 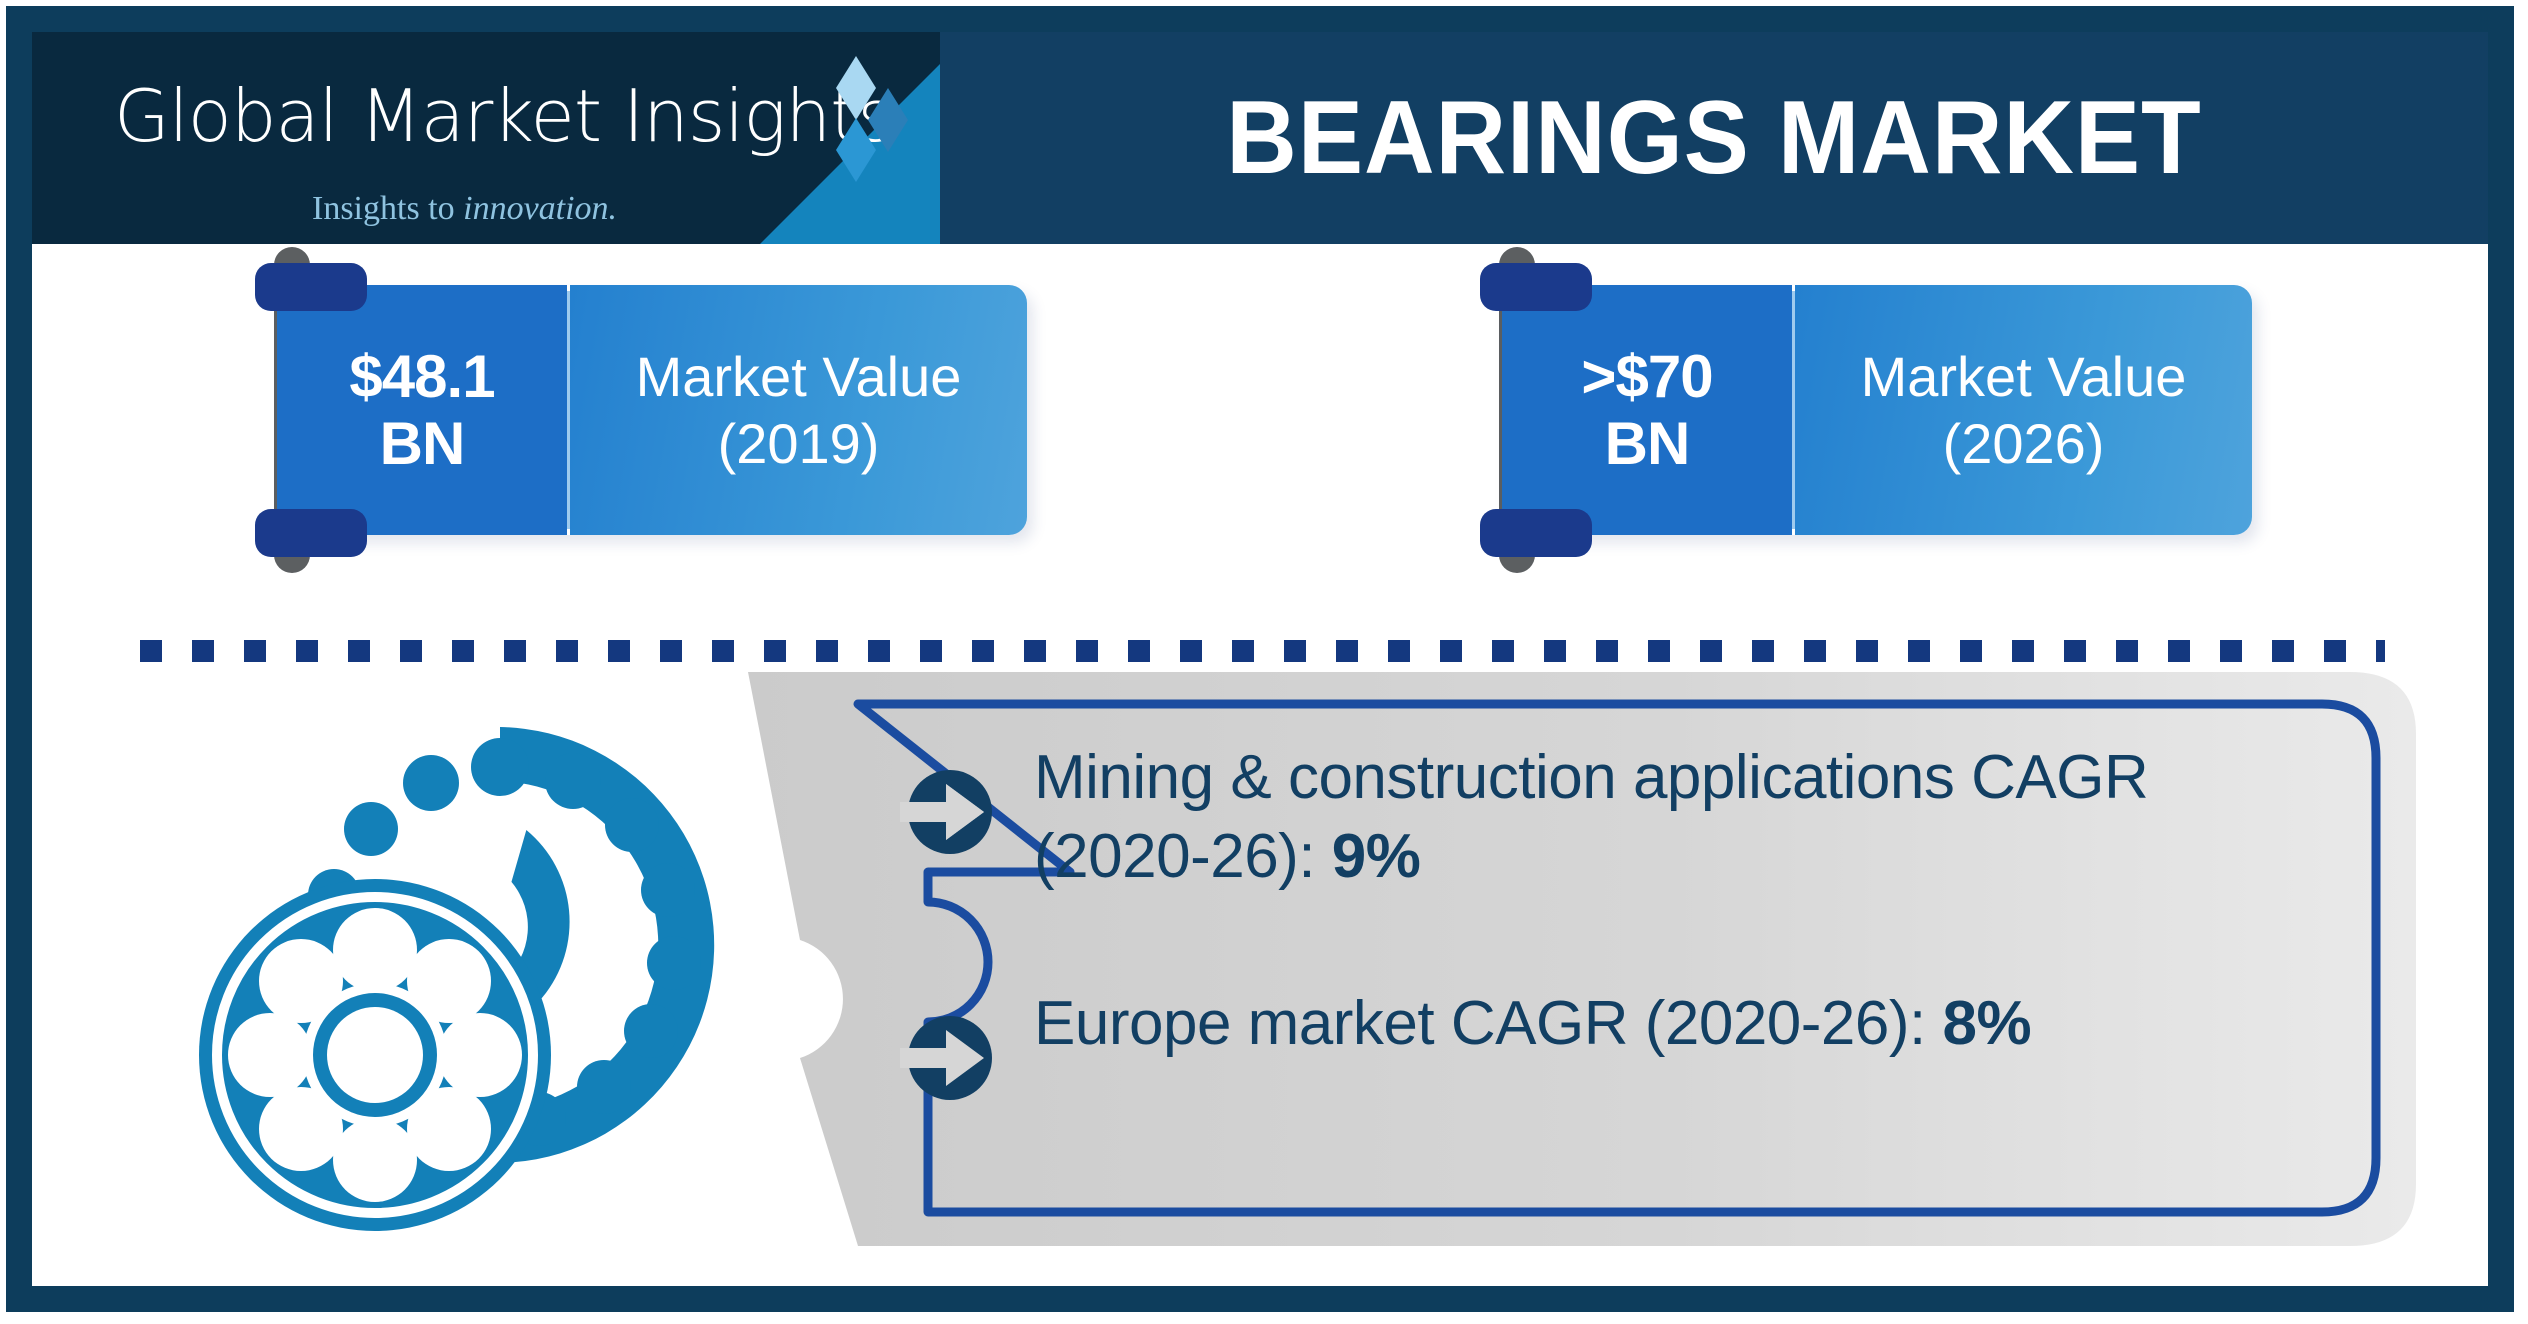 What do you see at coordinates (2023, 410) in the screenshot?
I see `stat-label: Market Value (2026)` at bounding box center [2023, 410].